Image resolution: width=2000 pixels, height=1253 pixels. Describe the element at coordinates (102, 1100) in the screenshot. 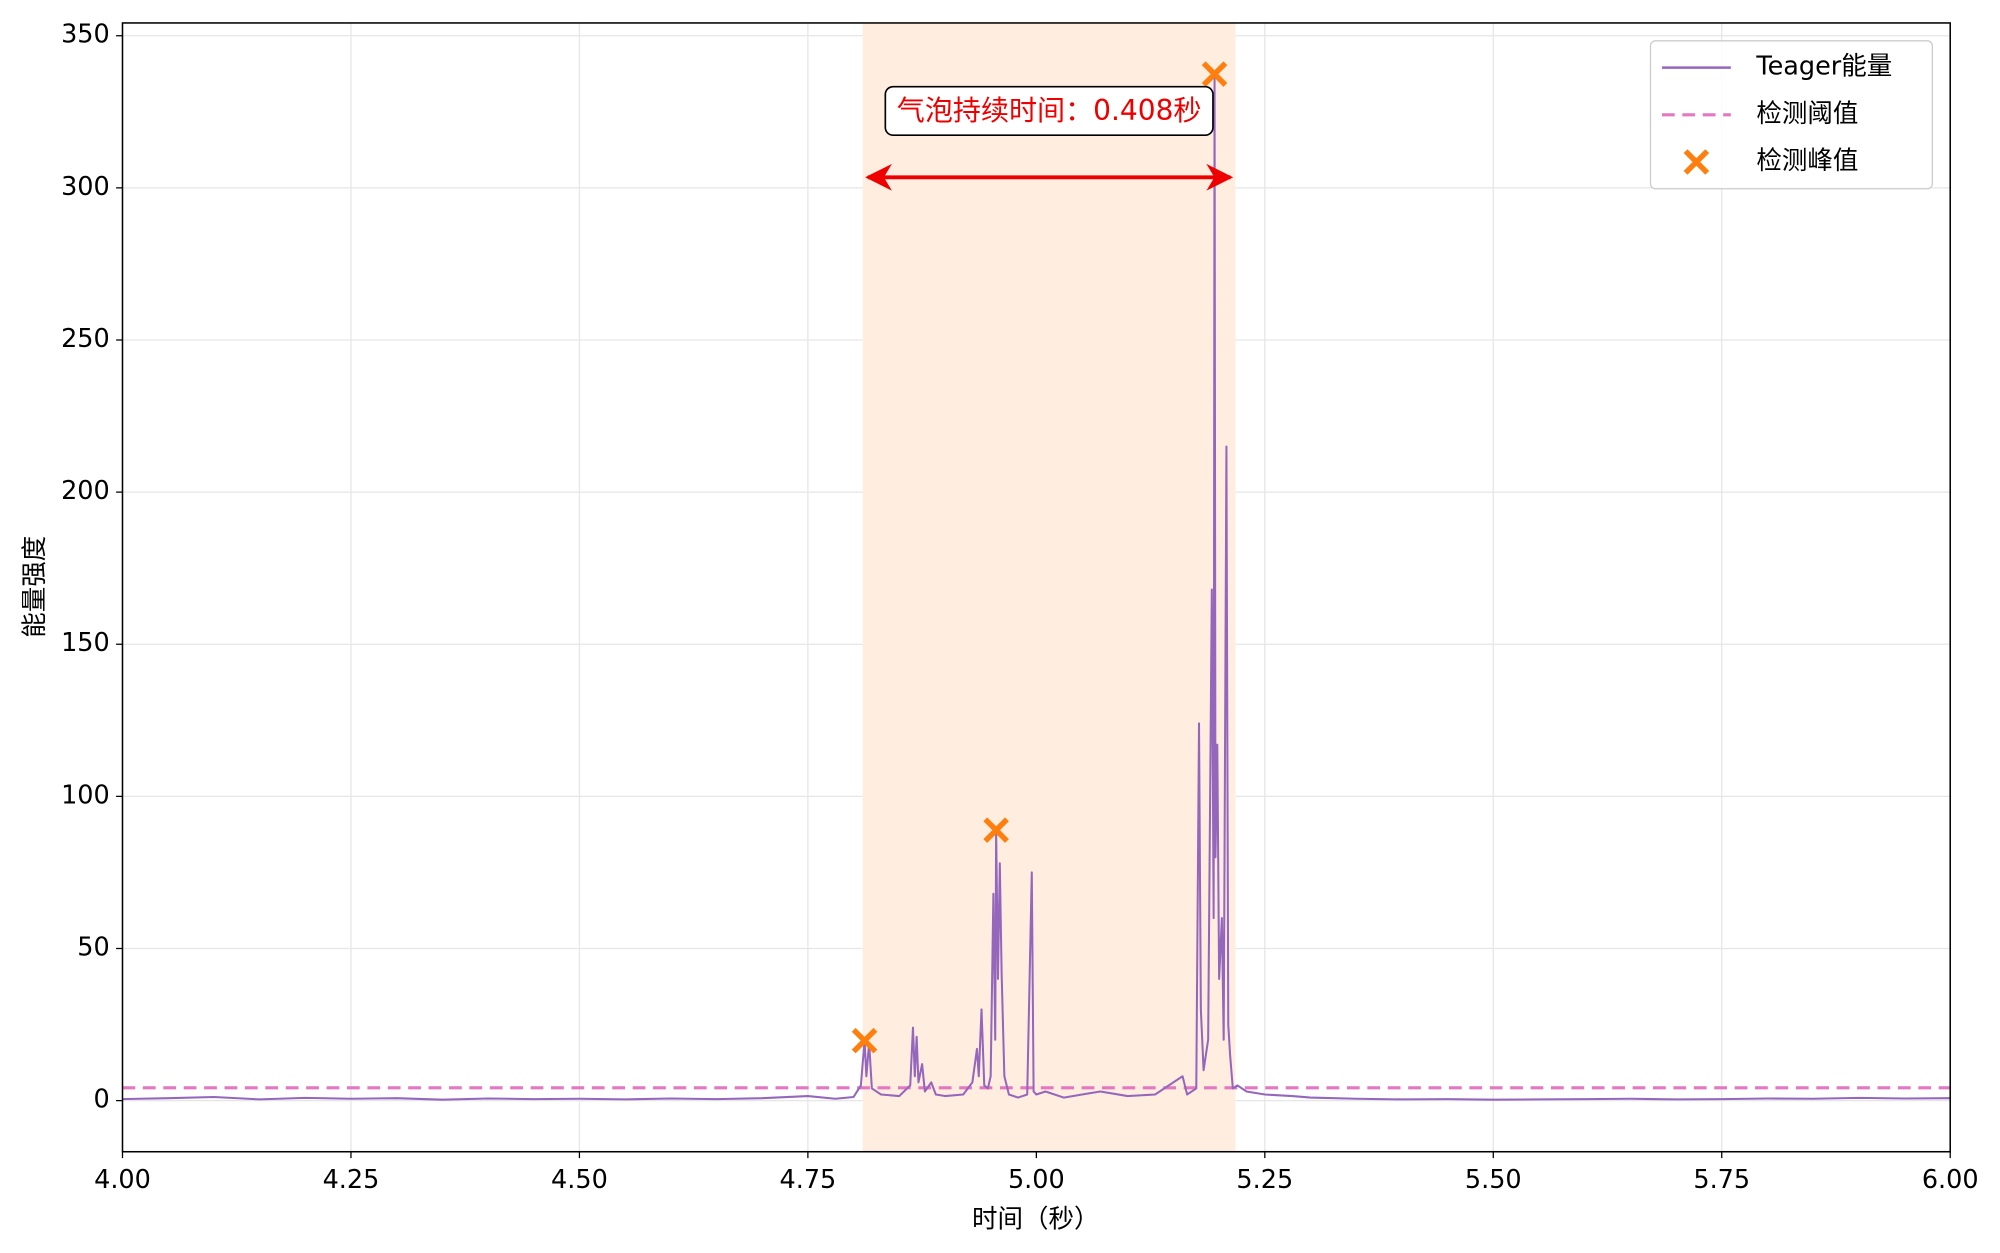

I see `y-tick-label: 0` at that location.